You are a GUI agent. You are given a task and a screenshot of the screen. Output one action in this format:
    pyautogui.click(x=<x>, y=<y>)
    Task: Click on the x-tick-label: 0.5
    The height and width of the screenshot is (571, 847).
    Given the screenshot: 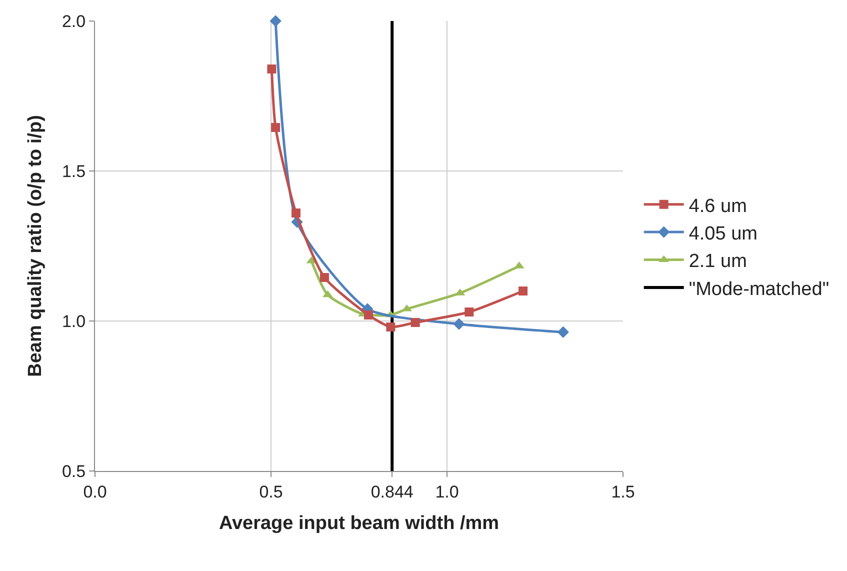 What is the action you would take?
    pyautogui.click(x=271, y=492)
    